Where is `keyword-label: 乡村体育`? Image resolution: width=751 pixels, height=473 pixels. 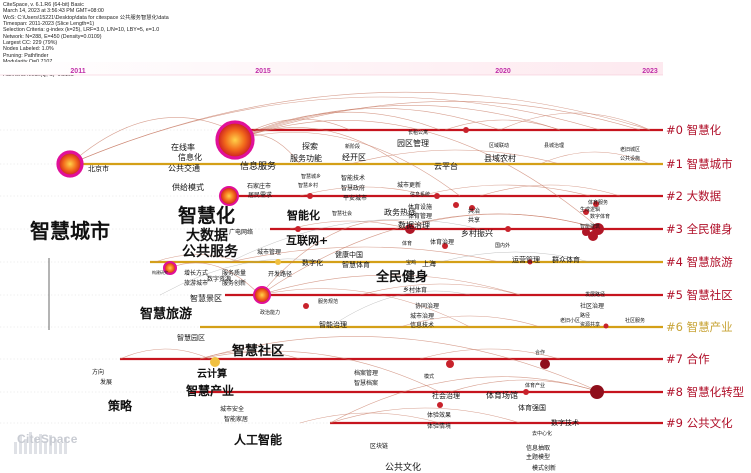 keyword-label: 乡村体育 is located at coordinates (415, 290).